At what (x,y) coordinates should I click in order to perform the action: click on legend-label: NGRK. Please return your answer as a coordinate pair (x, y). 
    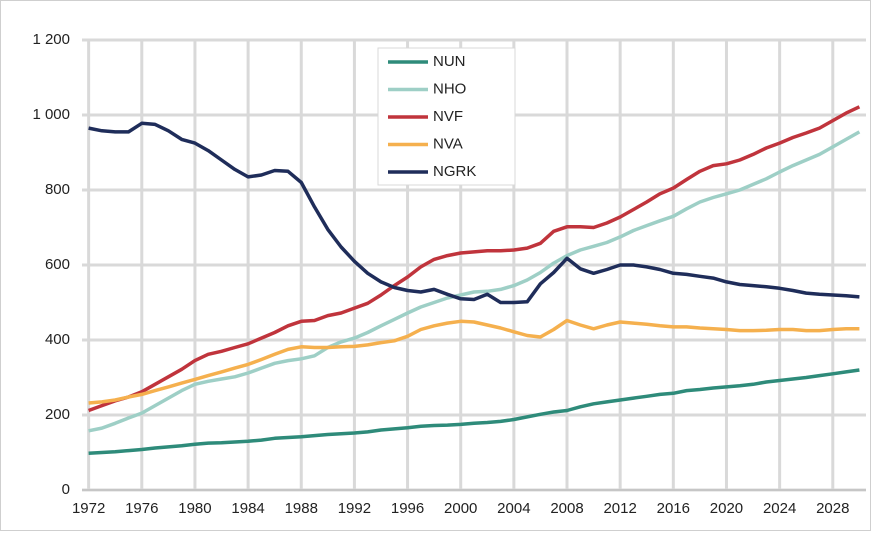
    Looking at the image, I should click on (454, 171).